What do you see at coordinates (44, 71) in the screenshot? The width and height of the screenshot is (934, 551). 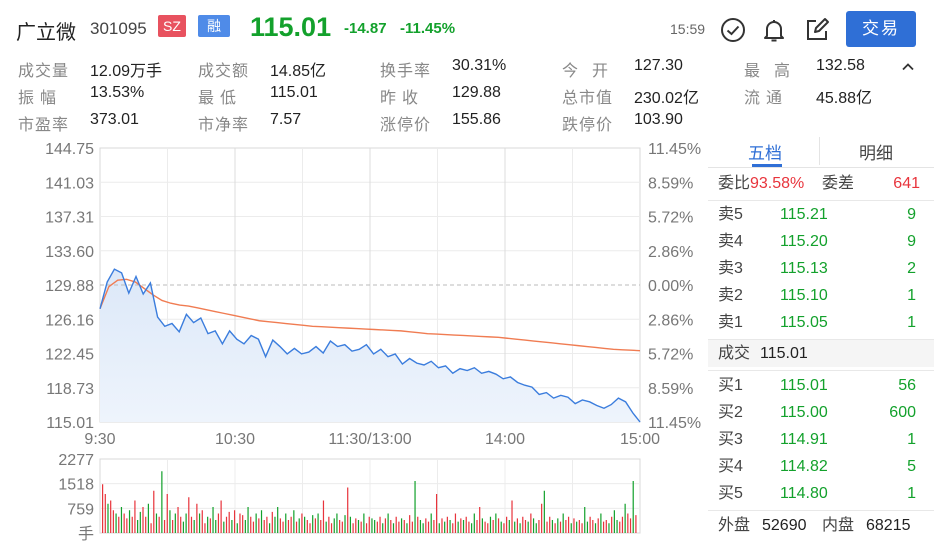 I see `stat-label: 成交量` at bounding box center [44, 71].